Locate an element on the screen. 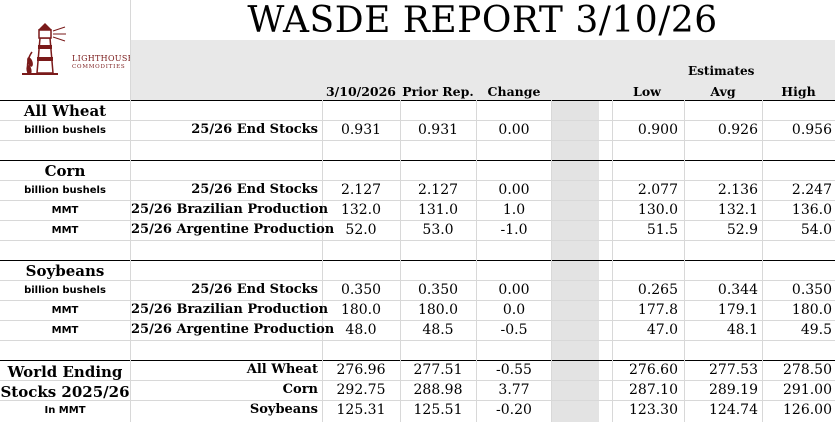  cell-high: 49.5 is located at coordinates (816, 330).